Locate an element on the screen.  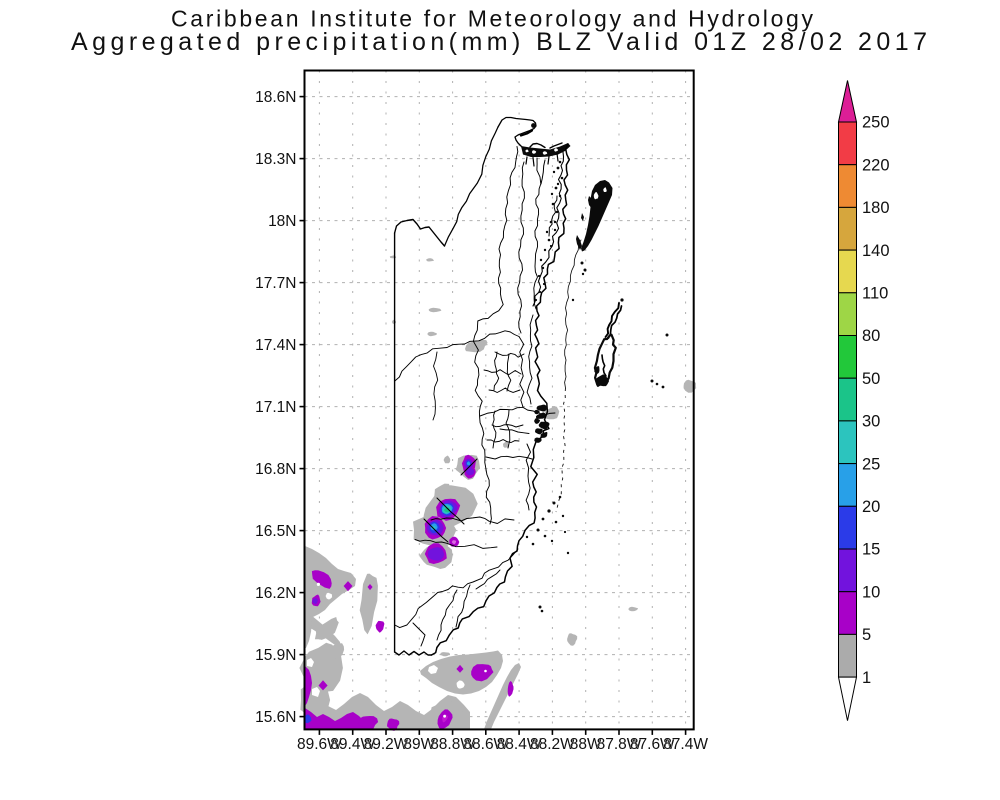
svg-text: 30 is located at coordinates (871, 422).